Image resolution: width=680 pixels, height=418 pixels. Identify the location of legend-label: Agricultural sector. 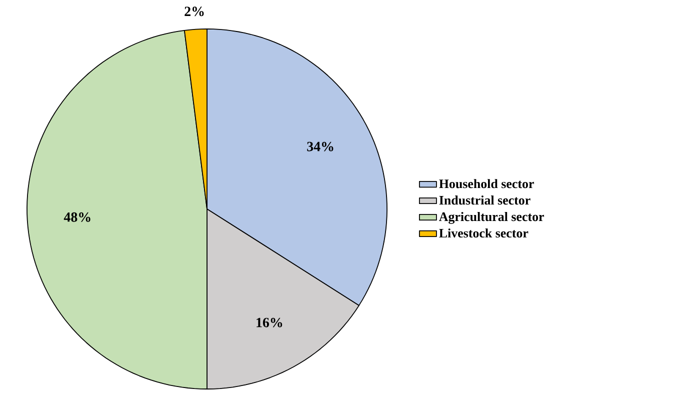
(491, 218).